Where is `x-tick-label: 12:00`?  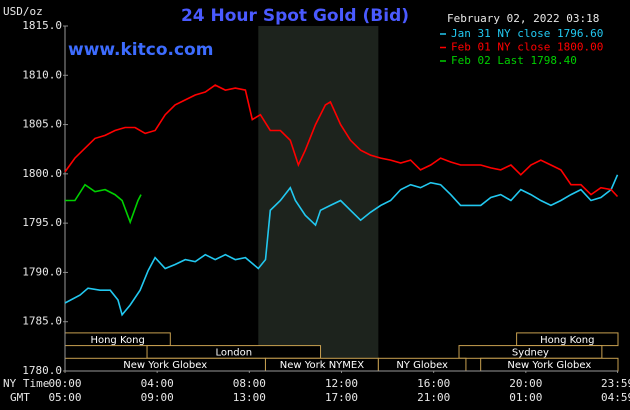 x-tick-label: 12:00 is located at coordinates (341, 383).